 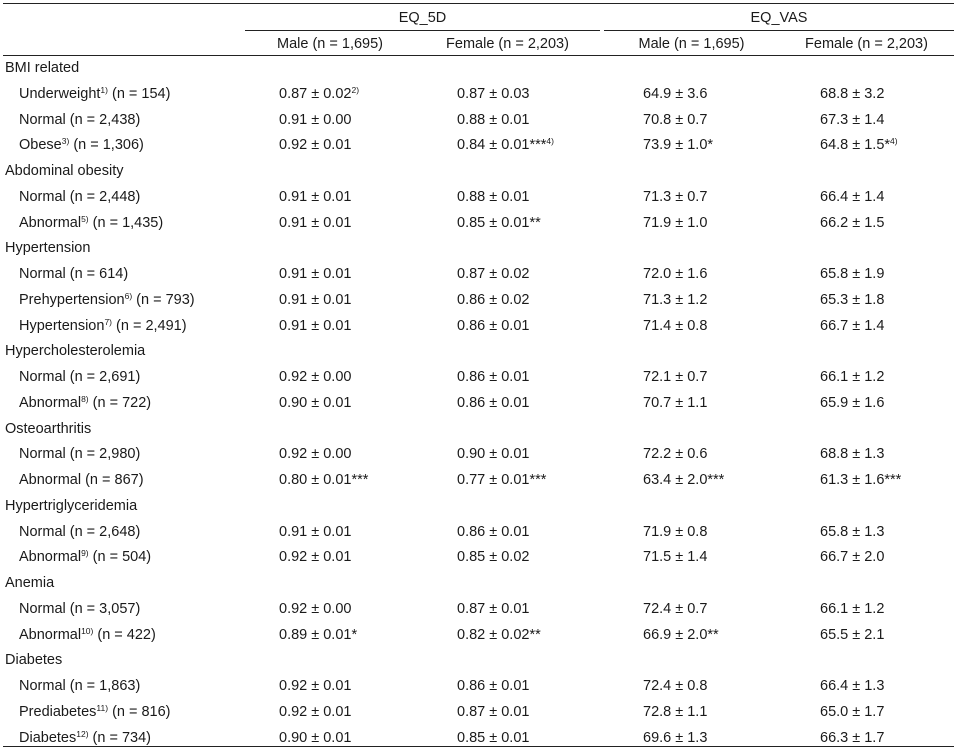 What do you see at coordinates (507, 44) in the screenshot?
I see `column-header-female-eq5d: Female (n = 2,203)` at bounding box center [507, 44].